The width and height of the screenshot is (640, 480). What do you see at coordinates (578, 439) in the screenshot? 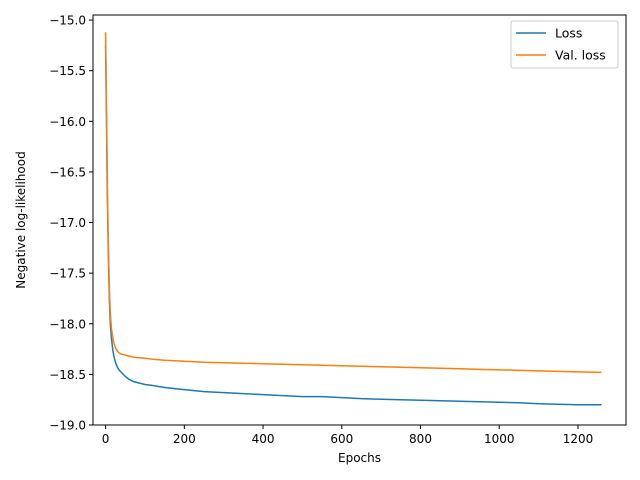
I see `x-tick-label: 1200` at bounding box center [578, 439].